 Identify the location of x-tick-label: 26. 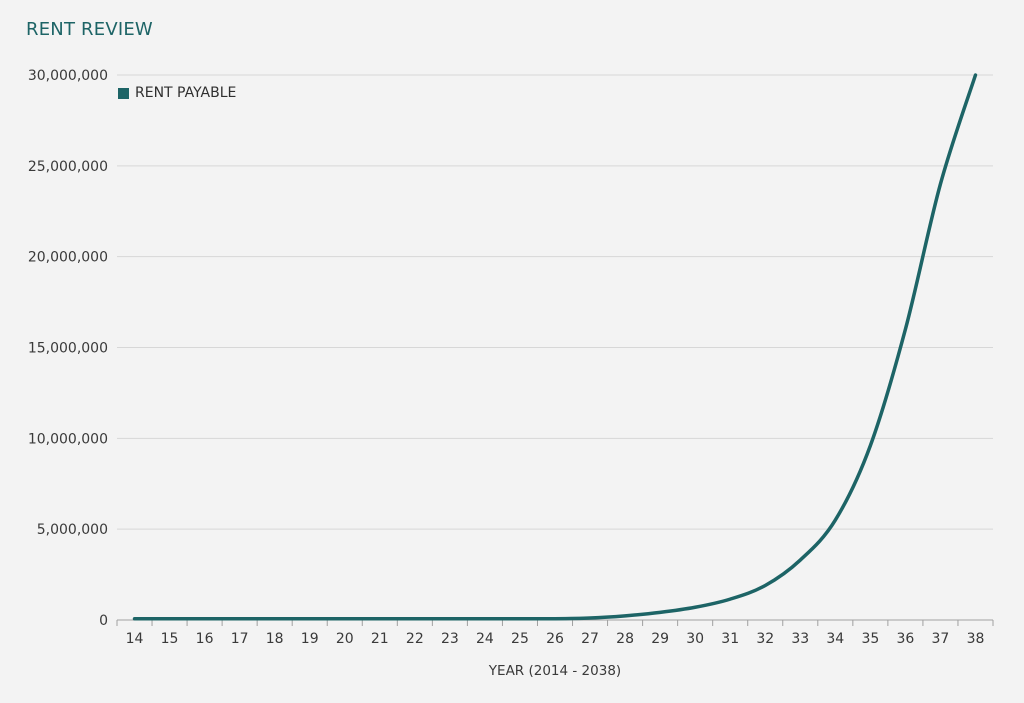
(555, 639).